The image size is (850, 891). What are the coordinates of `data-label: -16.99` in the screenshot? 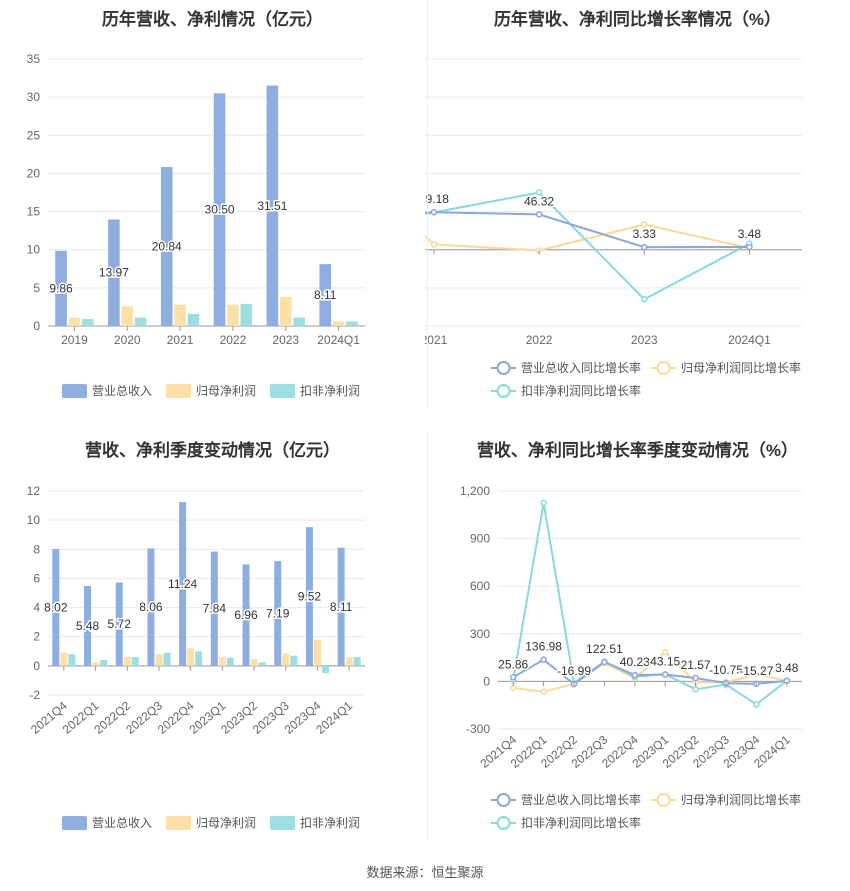 It's located at (574, 671).